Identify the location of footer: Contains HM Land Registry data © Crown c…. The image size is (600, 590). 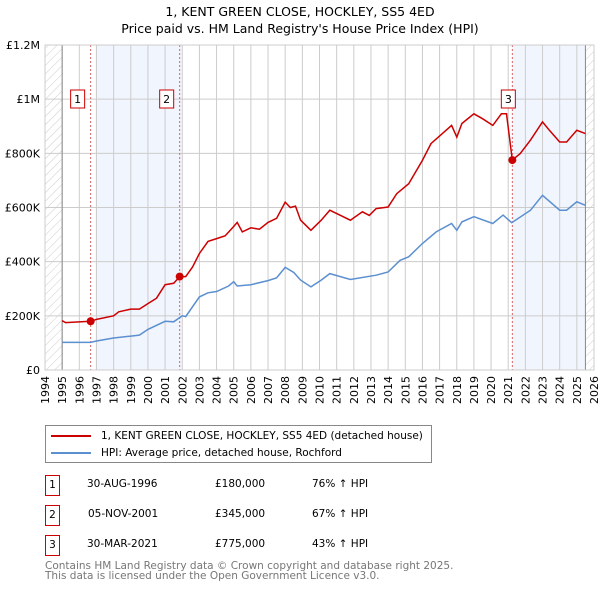
(249, 571).